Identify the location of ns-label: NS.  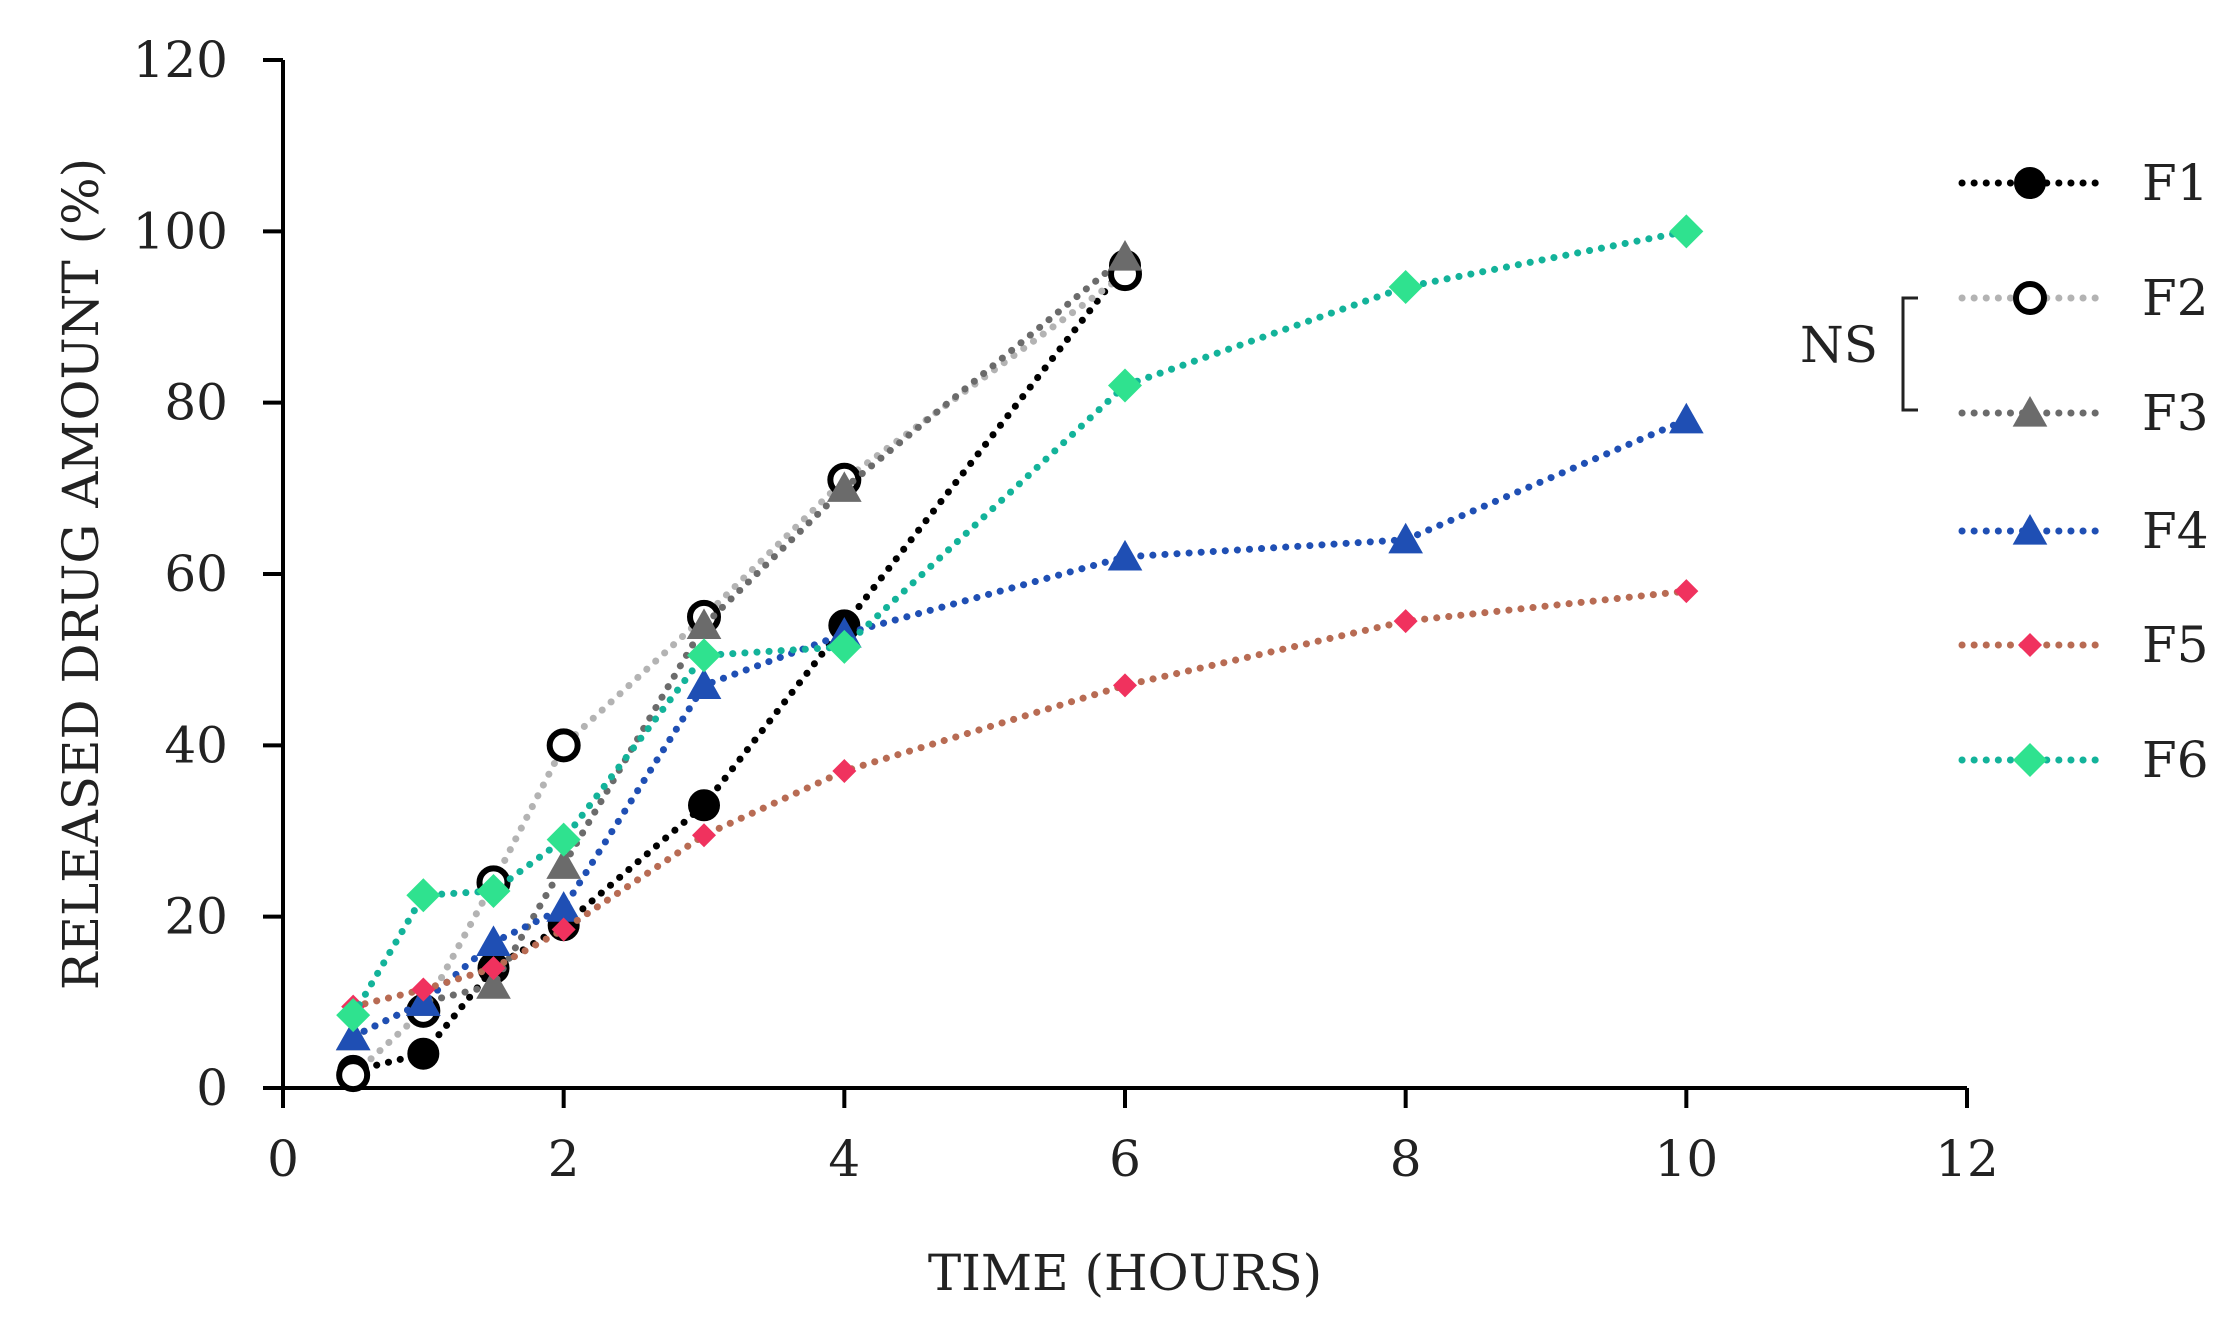
(1839, 345).